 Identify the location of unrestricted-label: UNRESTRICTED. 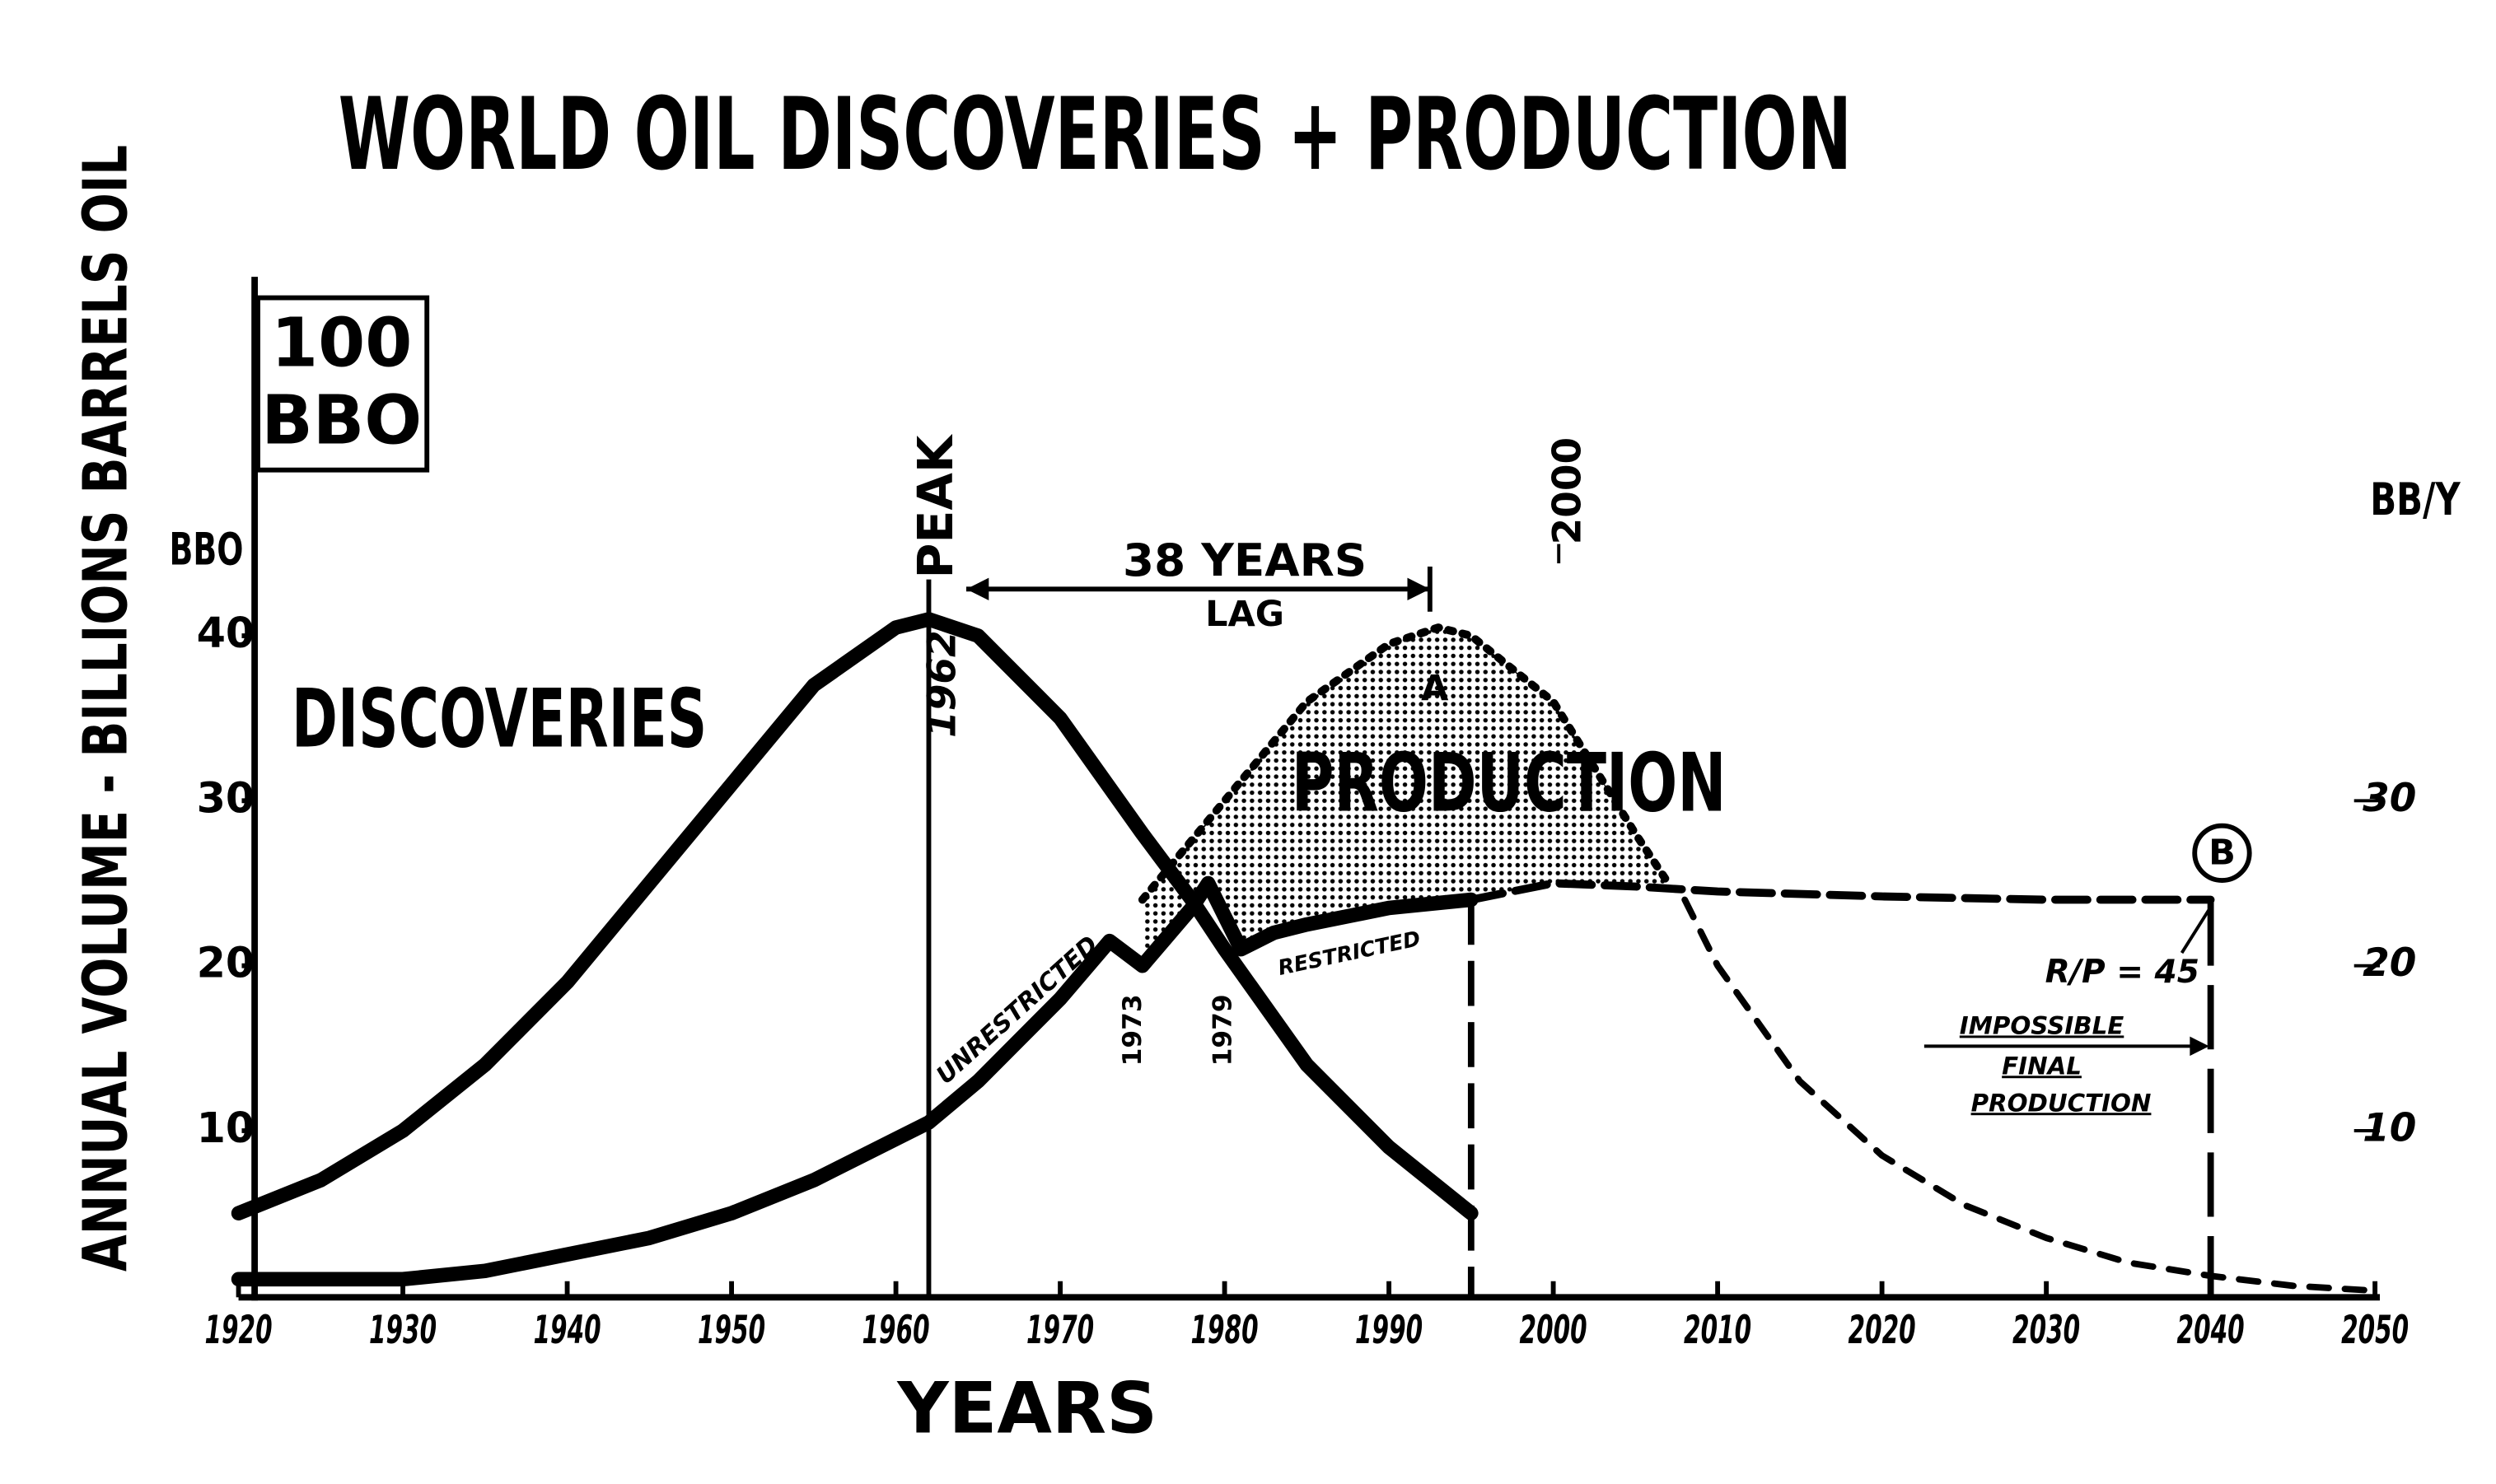
(1017, 1010).